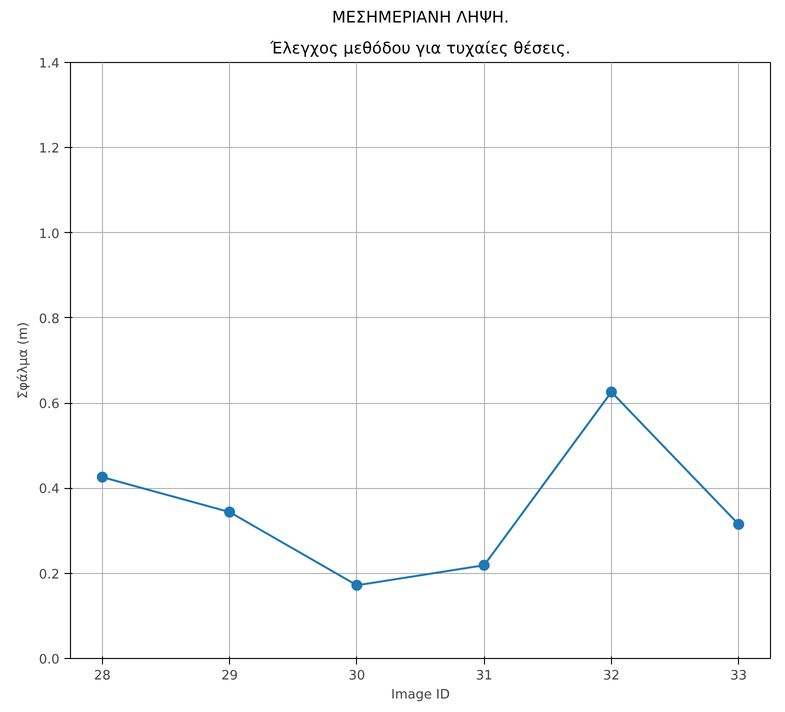 The image size is (785, 712). I want to click on y-tick-label: 1.4, so click(49, 64).